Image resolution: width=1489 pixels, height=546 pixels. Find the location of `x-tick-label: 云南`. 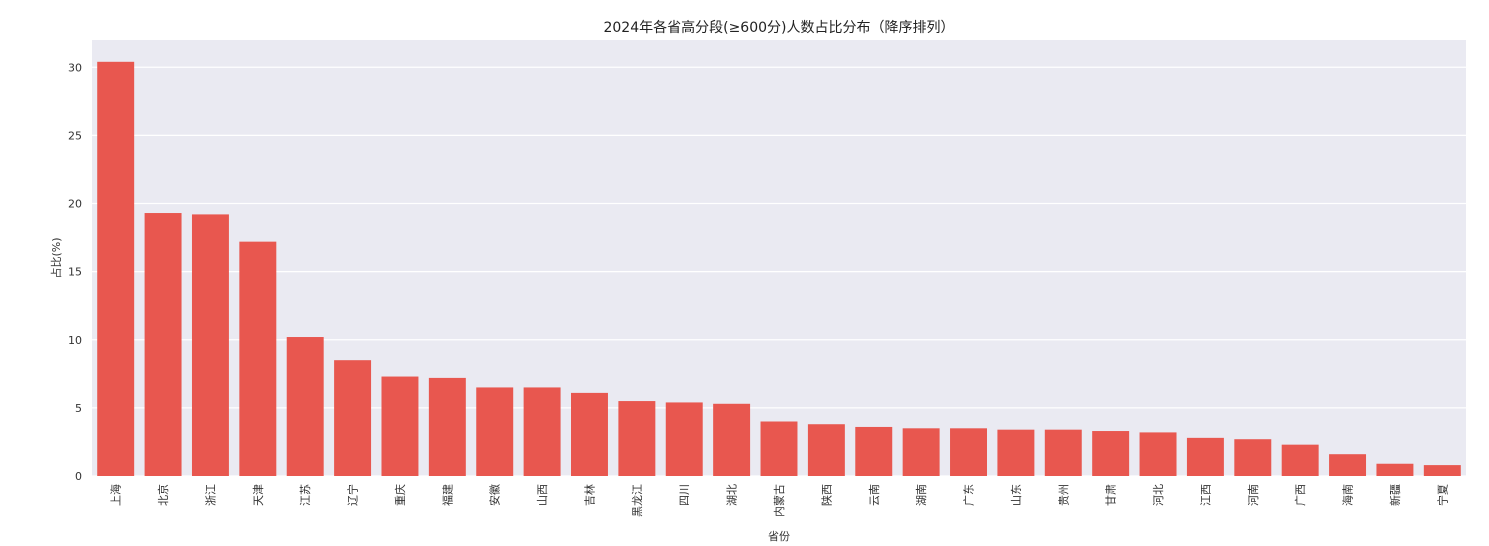

x-tick-label: 云南 is located at coordinates (874, 495).